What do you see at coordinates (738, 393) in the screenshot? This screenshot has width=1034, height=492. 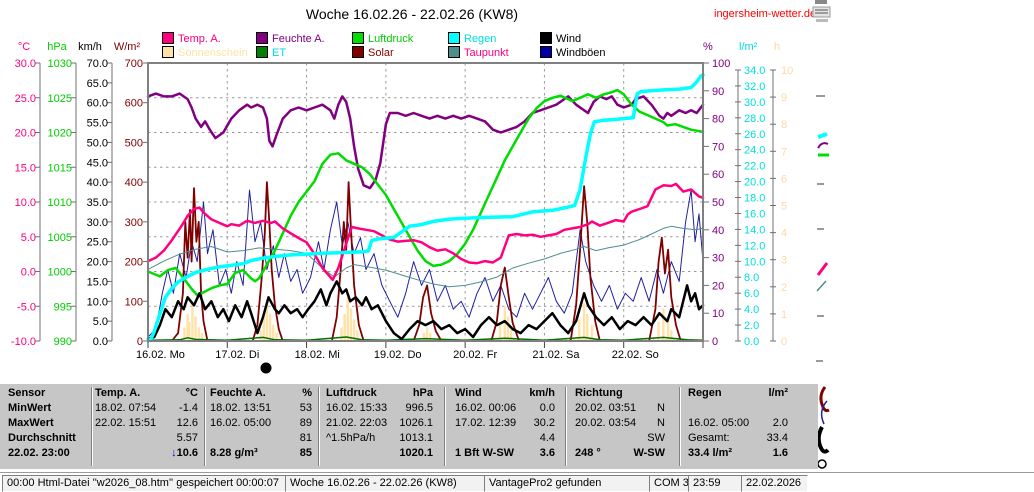 I see `column-header-6: Regen l/m²` at bounding box center [738, 393].